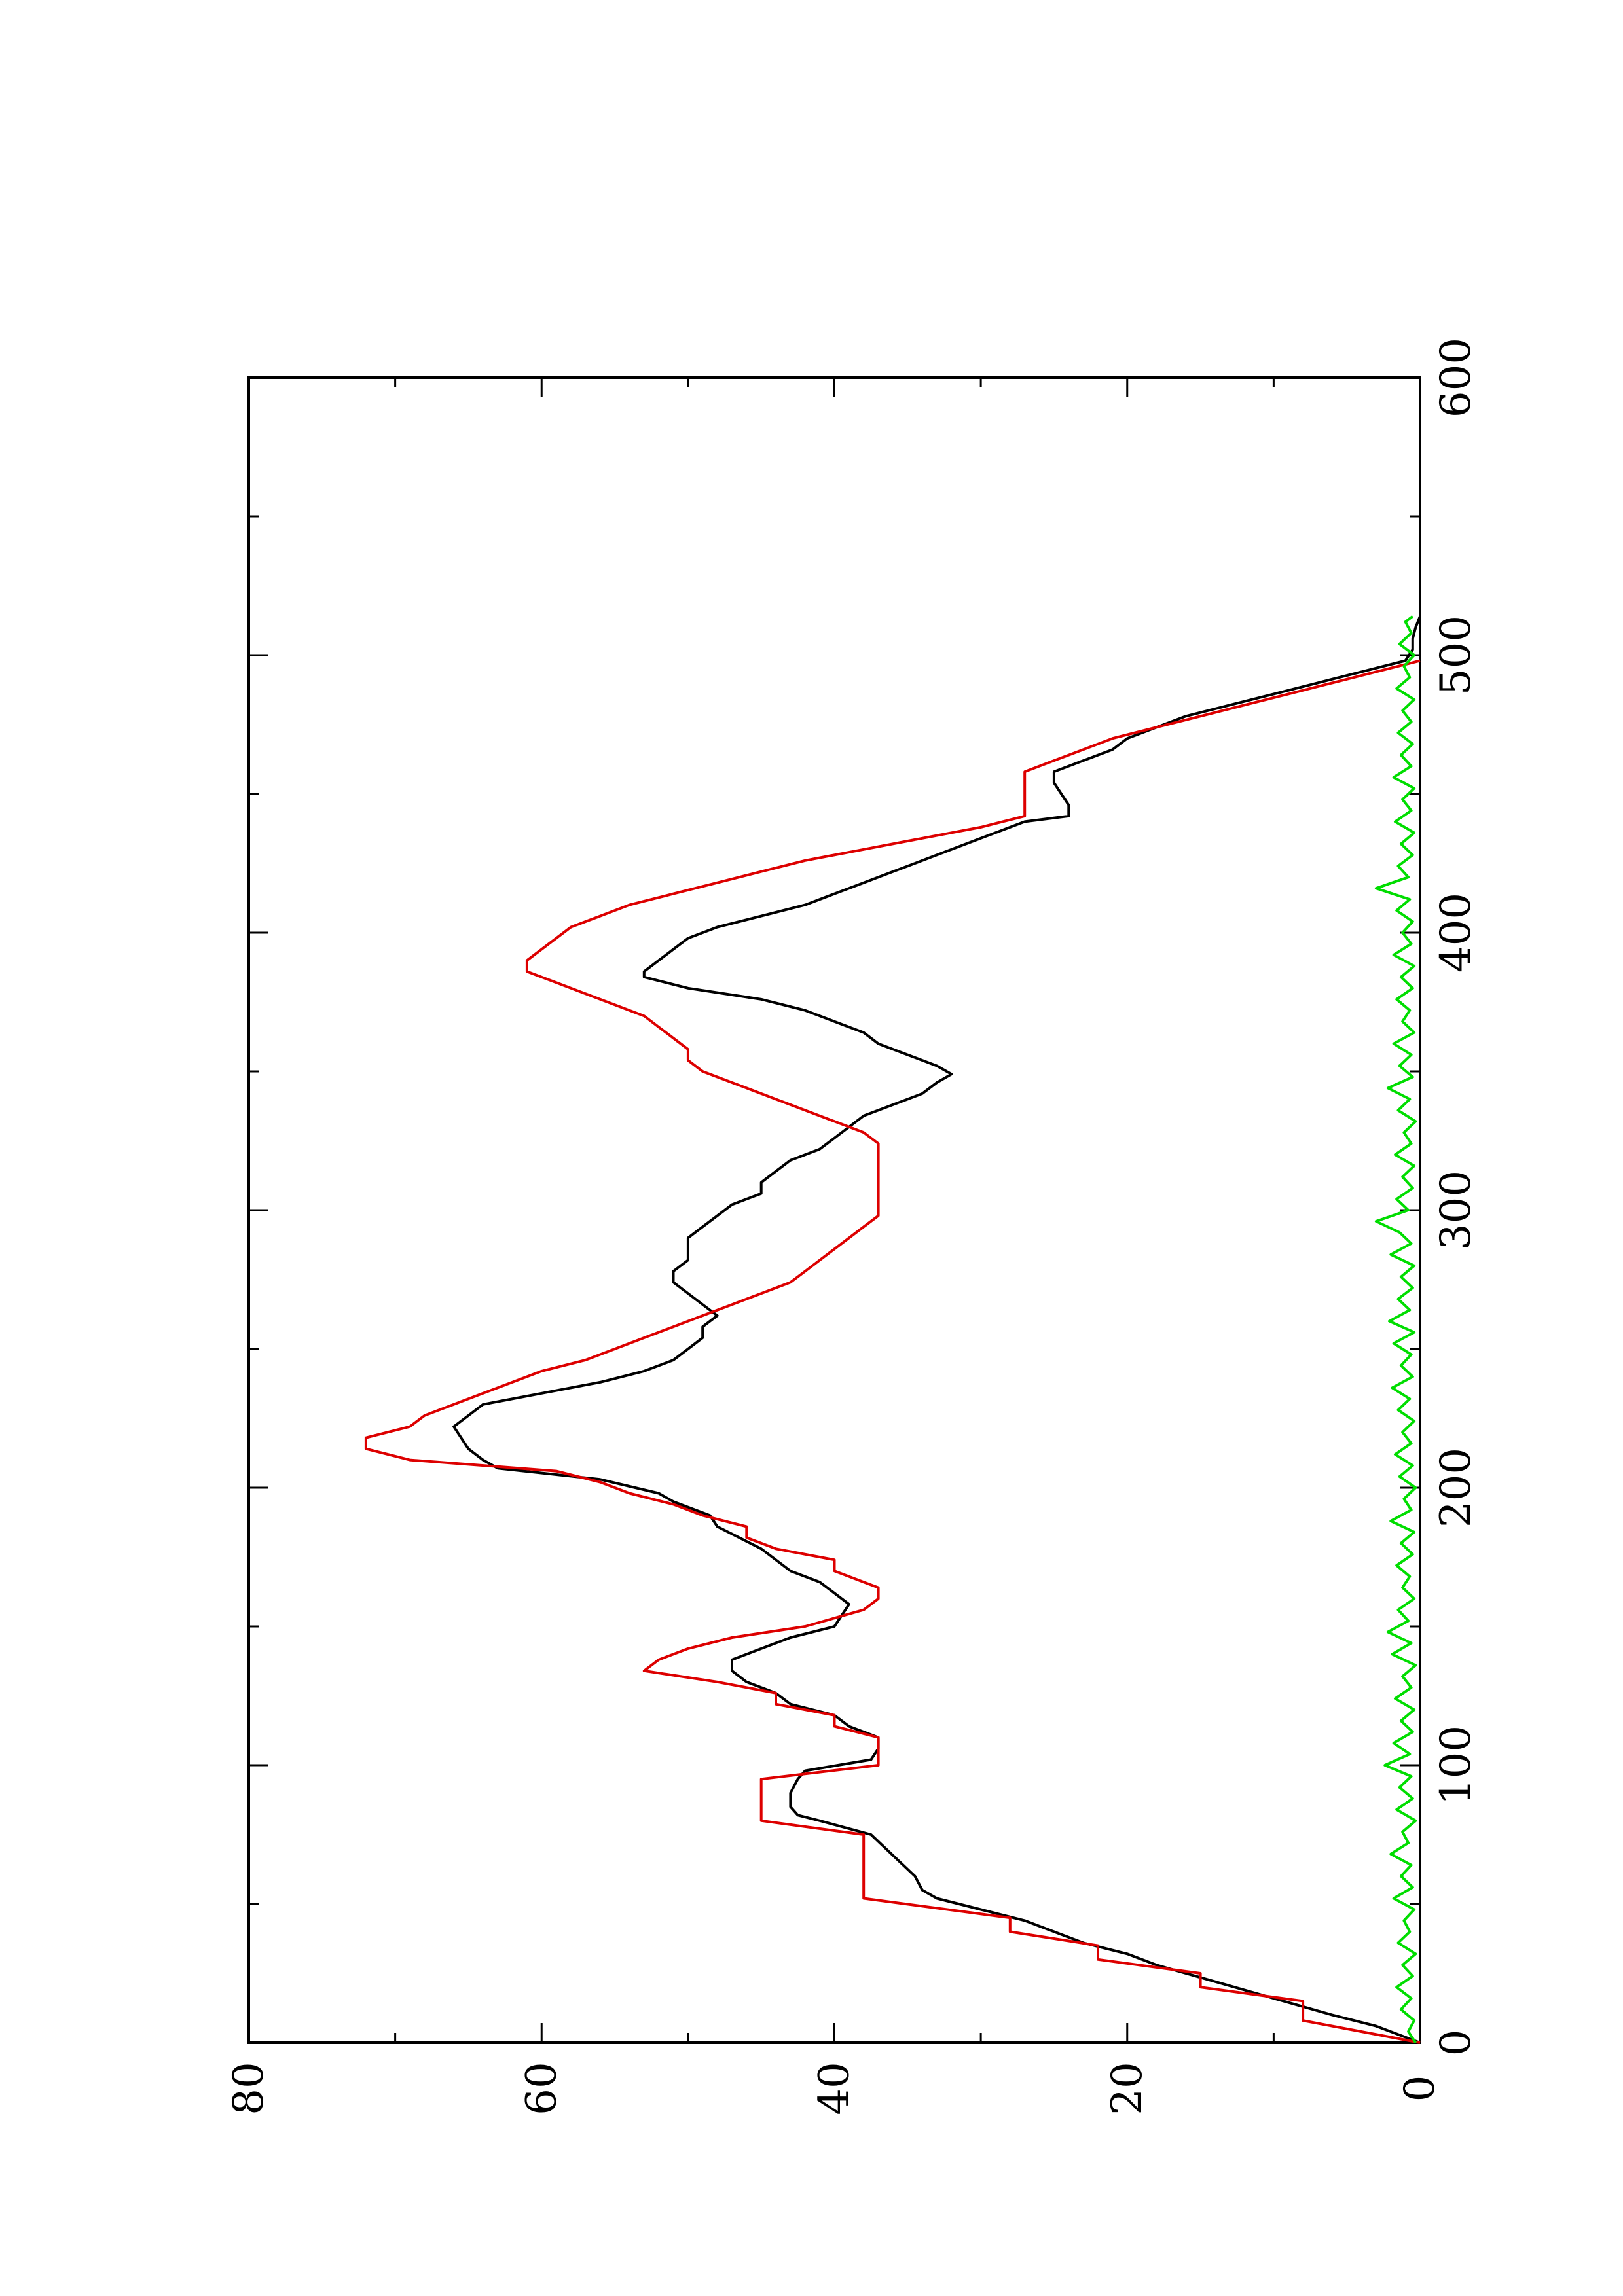  Describe the element at coordinates (1456, 2043) in the screenshot. I see `x-tick-label: 0` at that location.